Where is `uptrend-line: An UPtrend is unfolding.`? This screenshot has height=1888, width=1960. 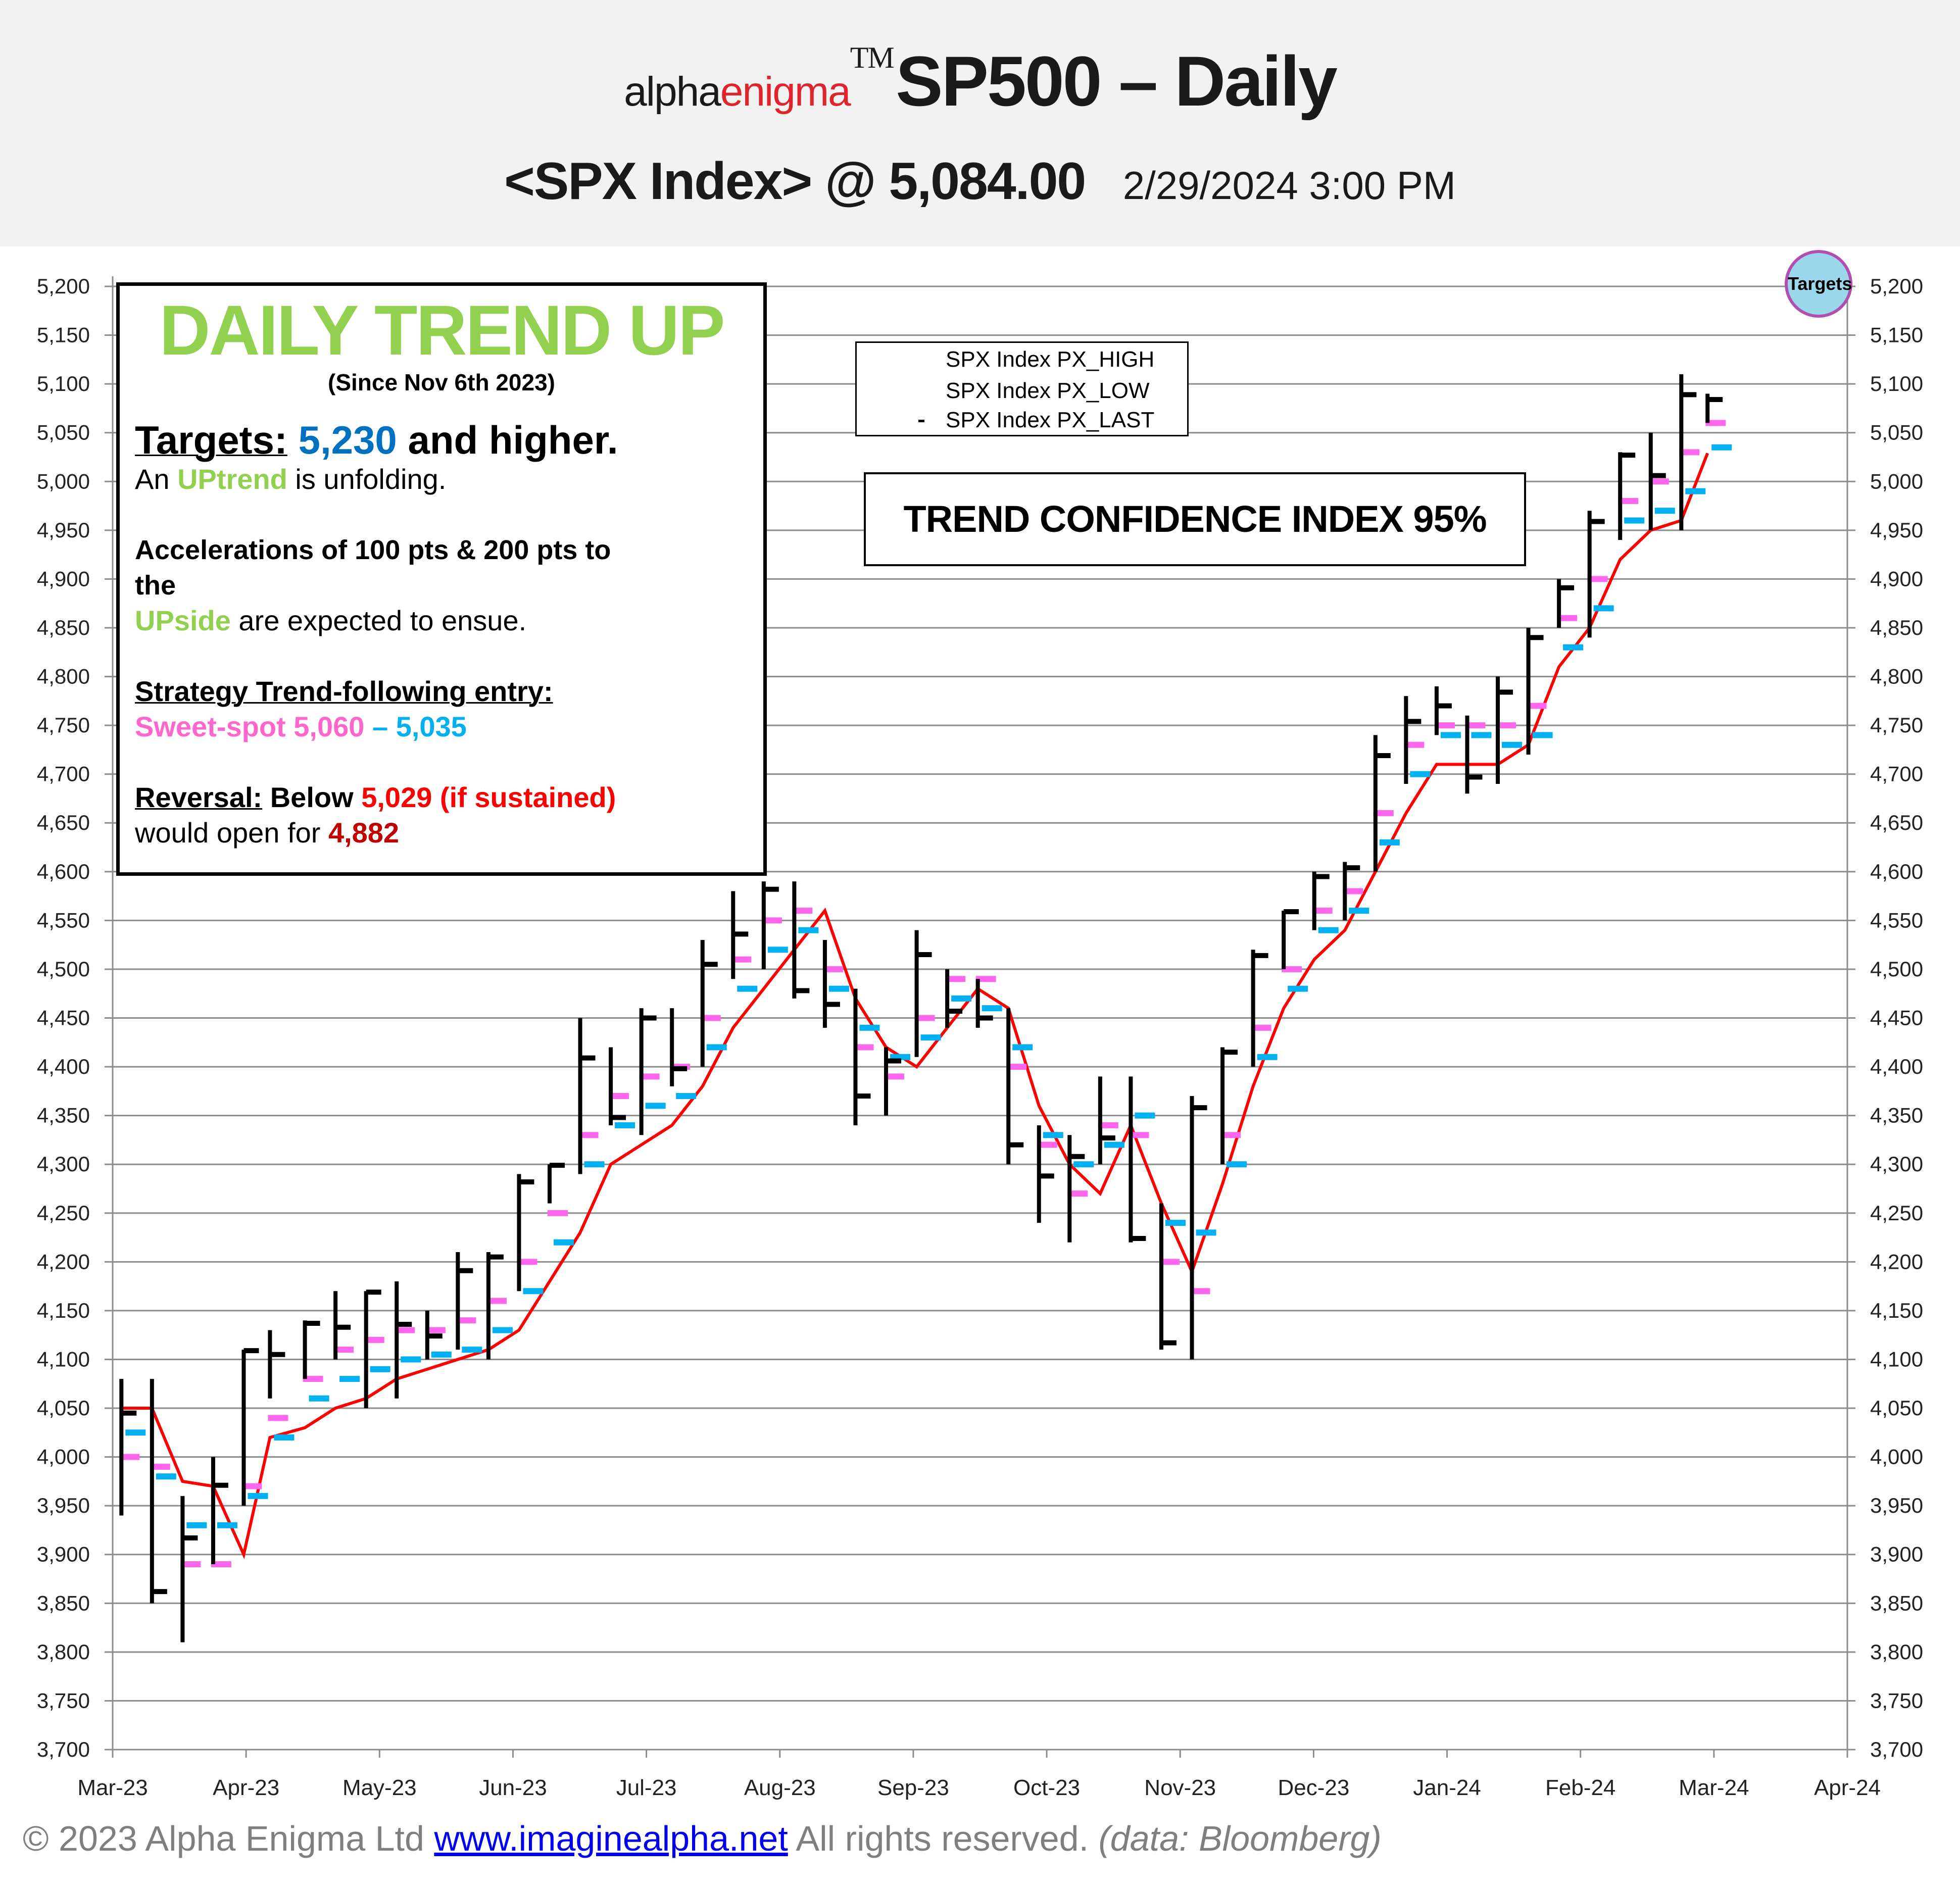 uptrend-line: An UPtrend is unfolding. is located at coordinates (441, 479).